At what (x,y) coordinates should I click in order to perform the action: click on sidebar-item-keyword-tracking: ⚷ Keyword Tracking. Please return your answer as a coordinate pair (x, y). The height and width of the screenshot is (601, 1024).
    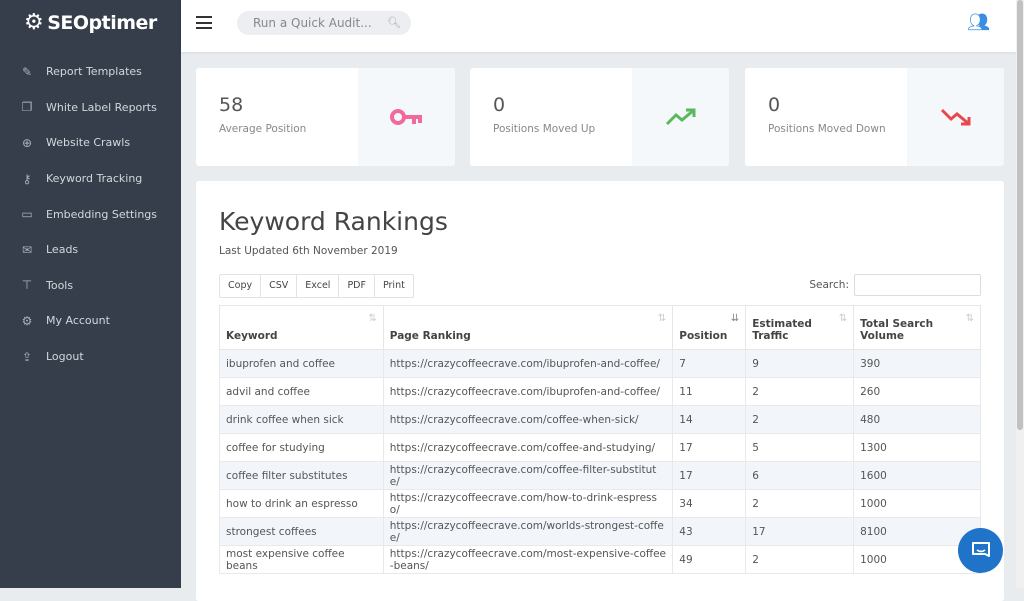
    Looking at the image, I should click on (90, 179).